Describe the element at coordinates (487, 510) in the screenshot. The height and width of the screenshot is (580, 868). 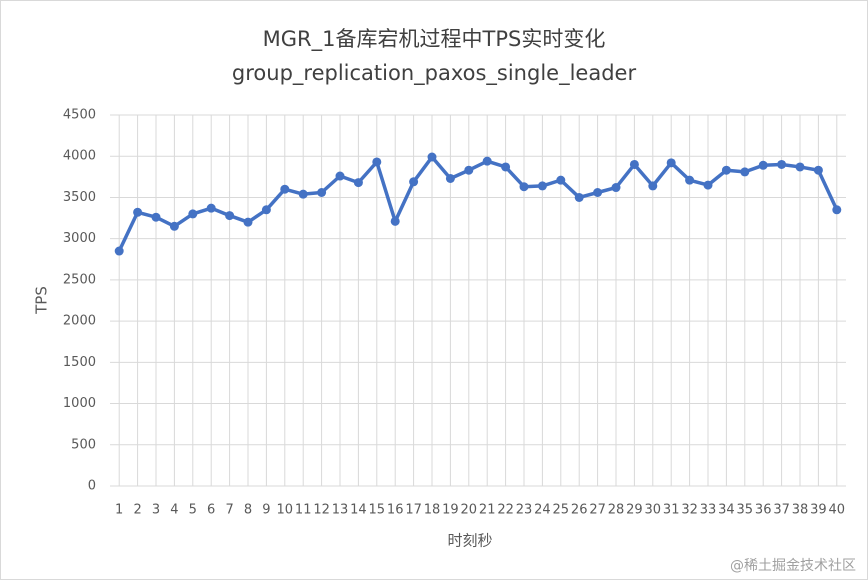
I see `x-tick-label: 21` at that location.